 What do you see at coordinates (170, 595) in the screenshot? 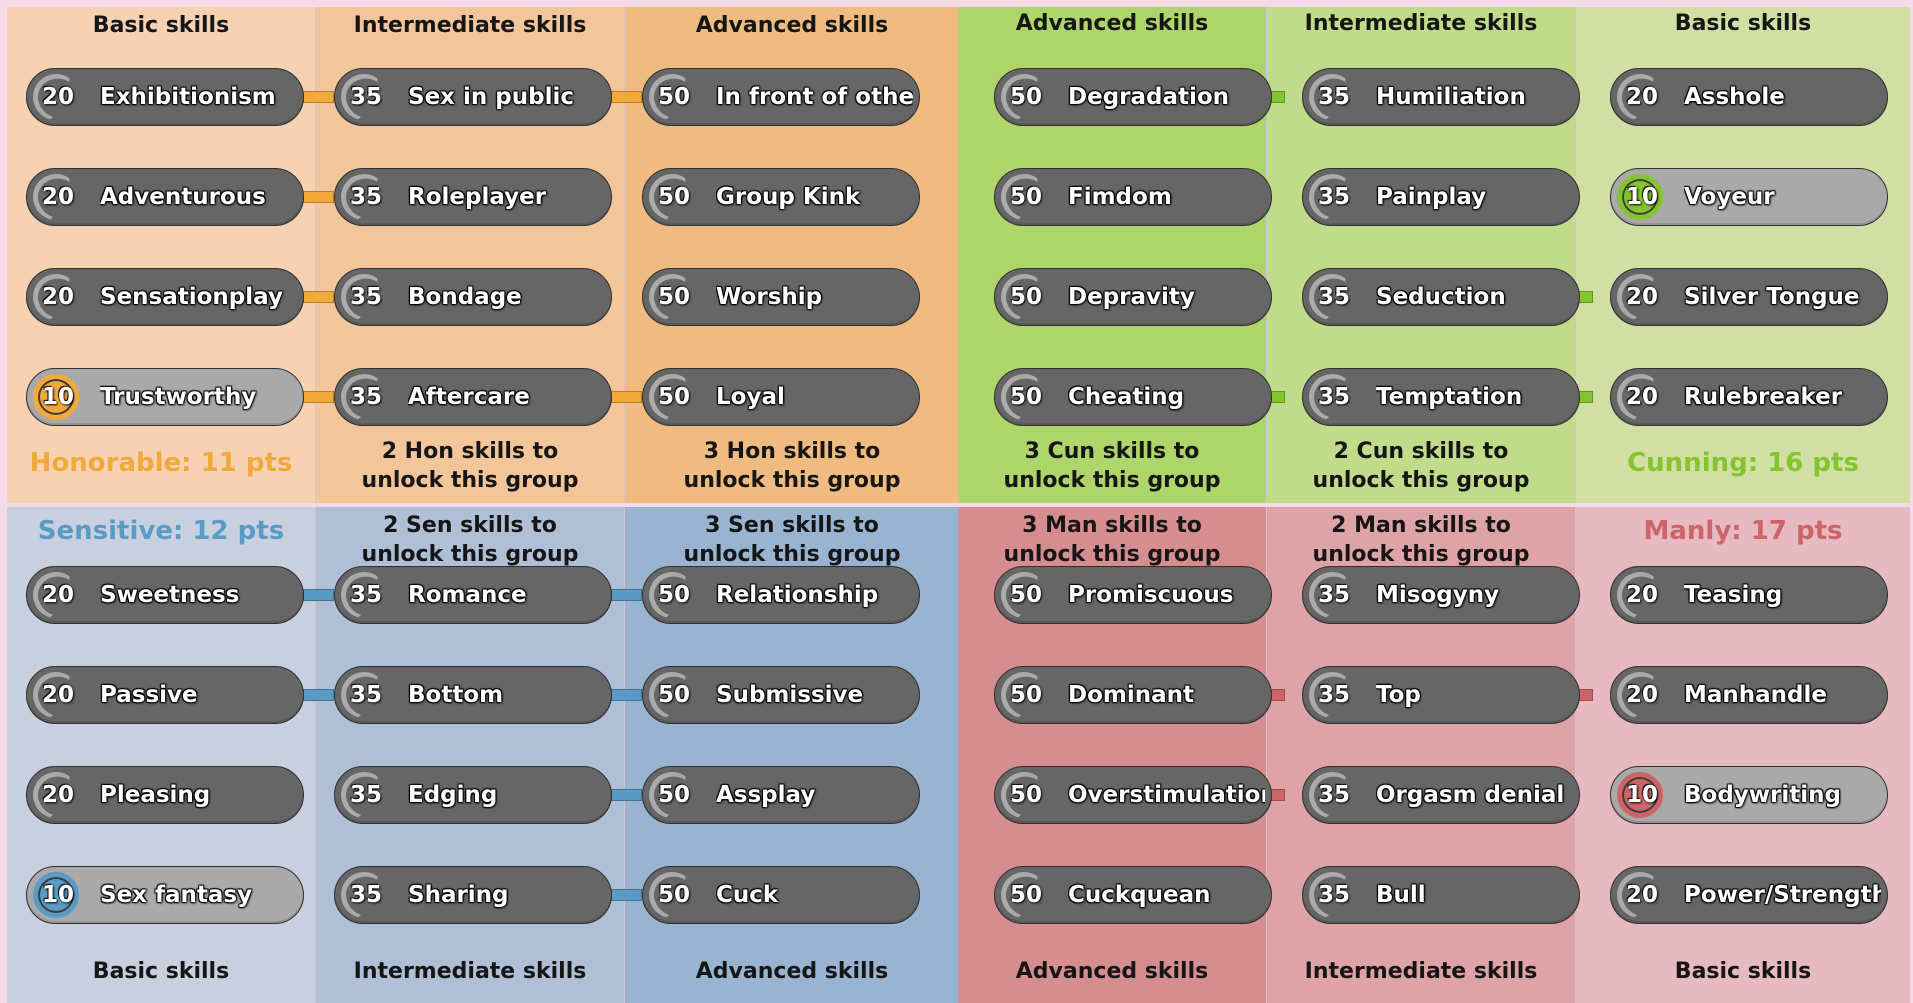
I see `skill-name: Sweetness` at bounding box center [170, 595].